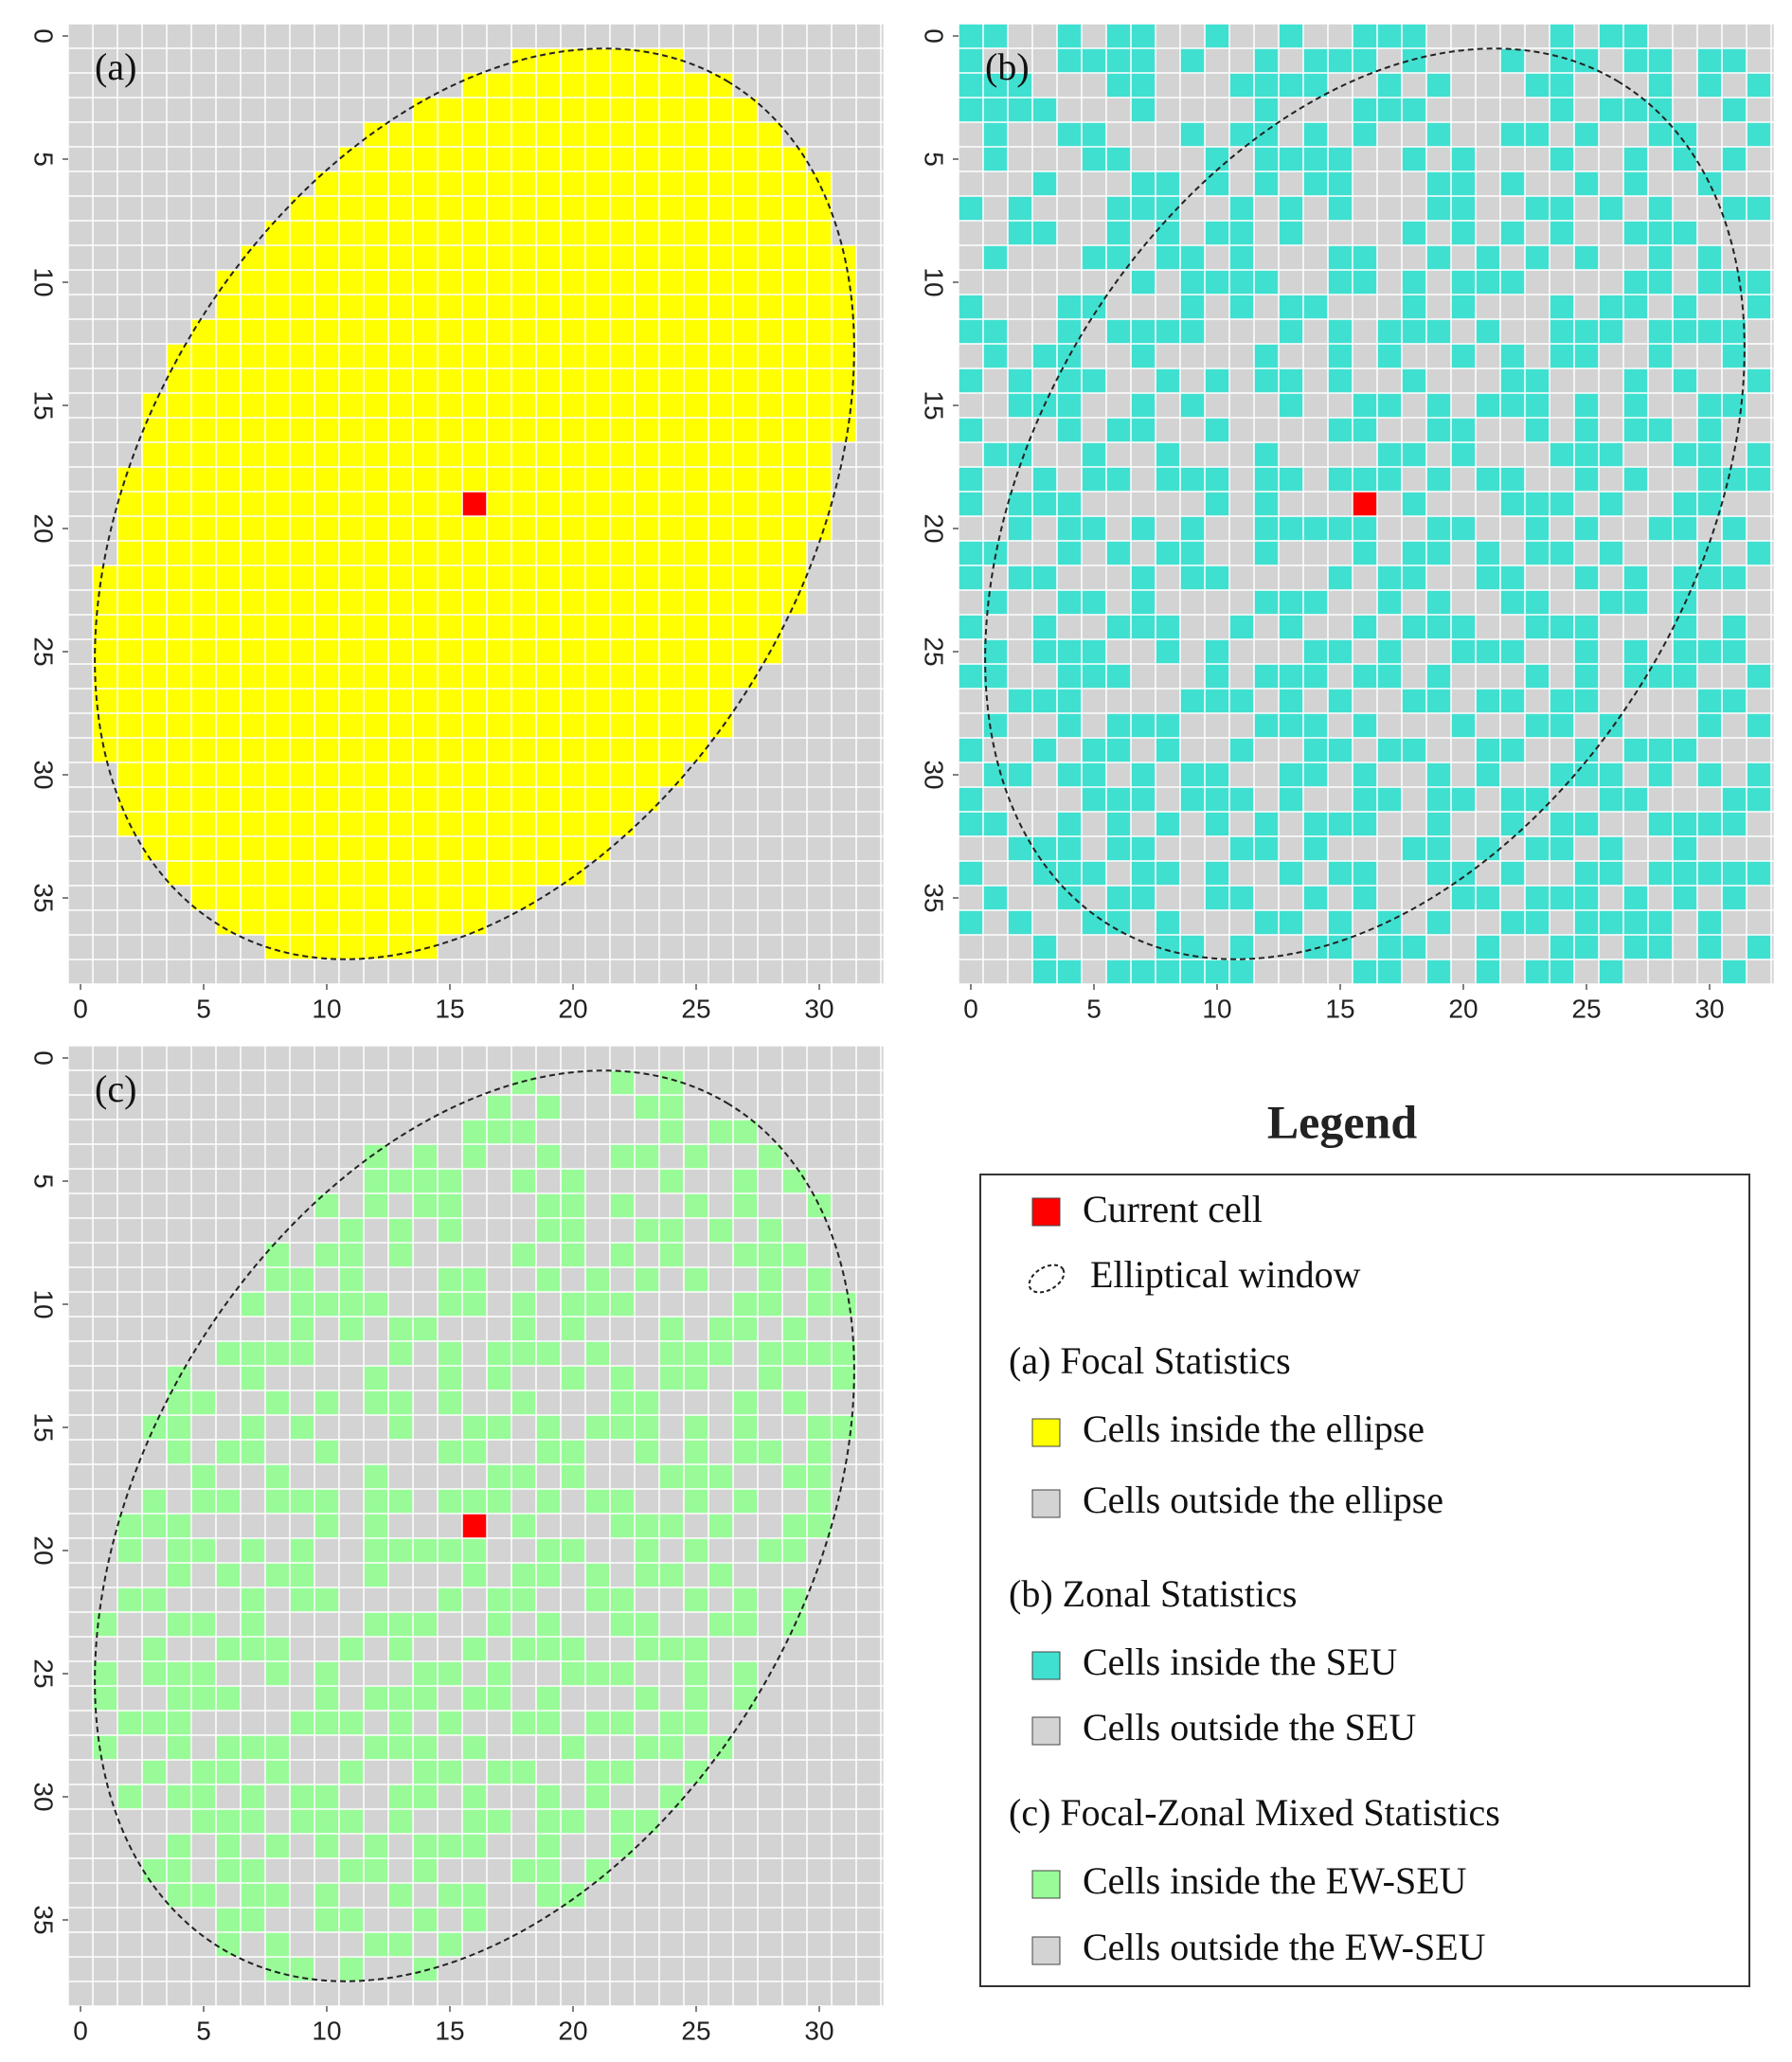 This screenshot has height=2062, width=1792. What do you see at coordinates (1007, 67) in the screenshot?
I see `panel-label: (b)` at bounding box center [1007, 67].